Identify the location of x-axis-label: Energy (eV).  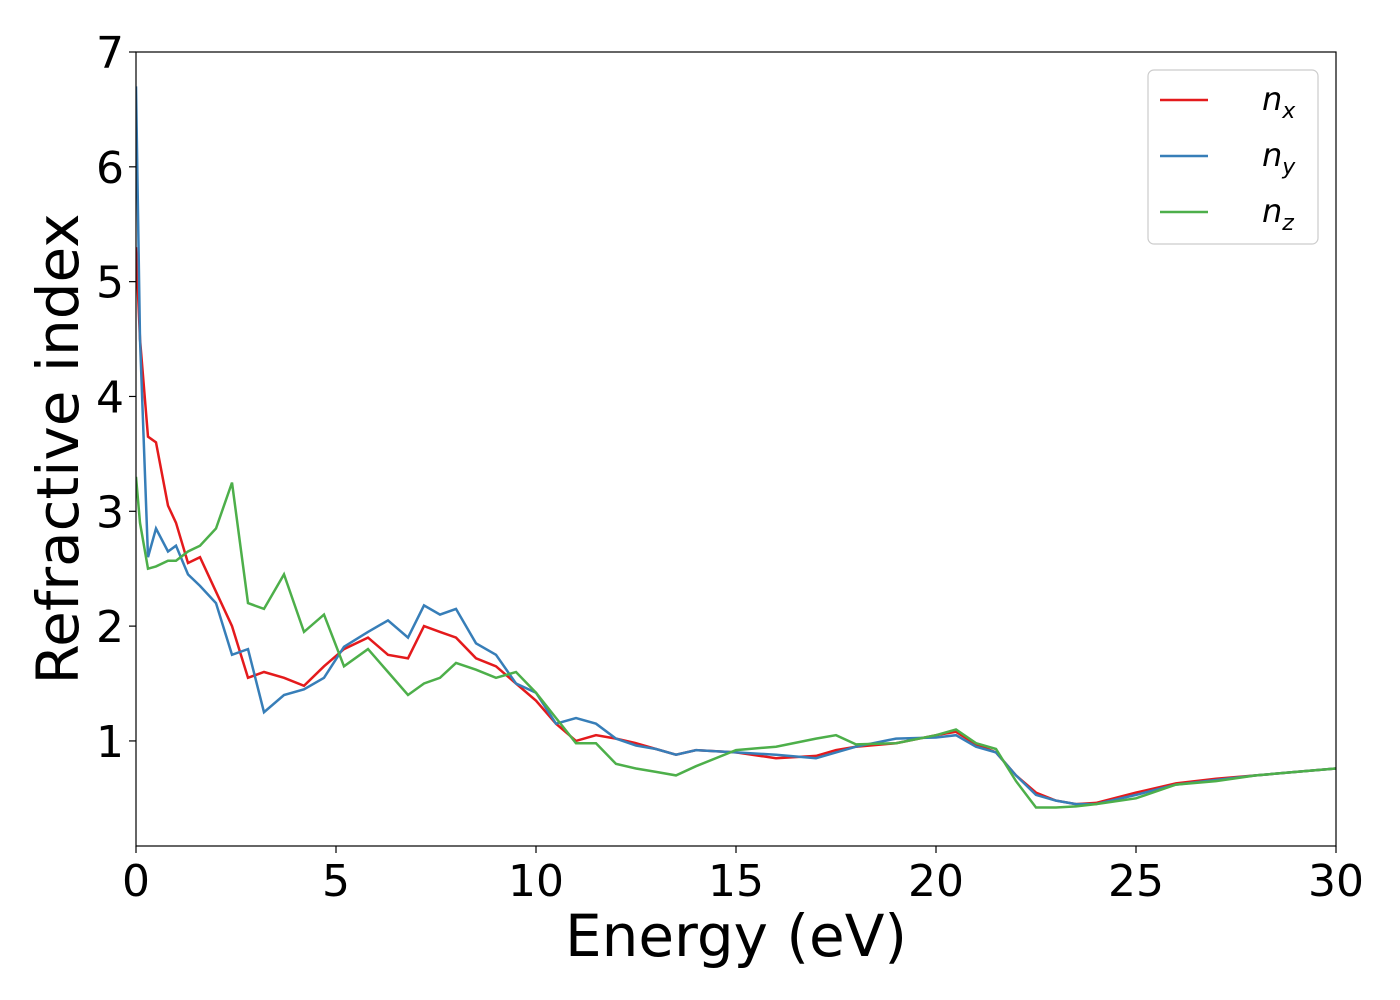
(736, 936).